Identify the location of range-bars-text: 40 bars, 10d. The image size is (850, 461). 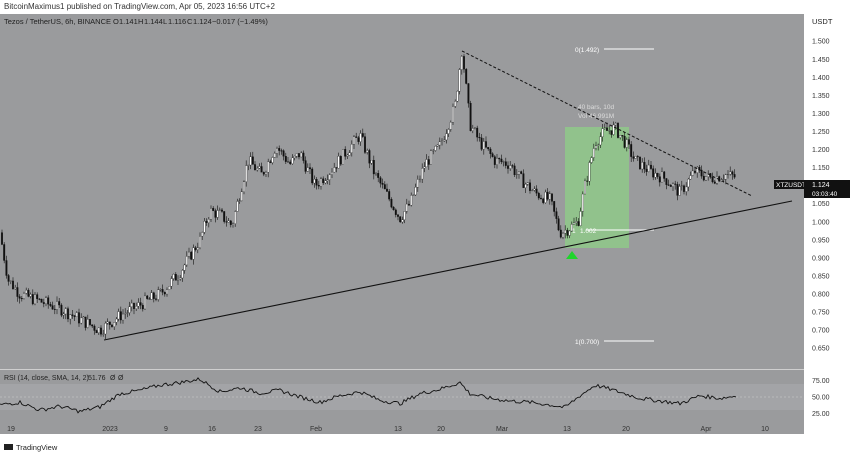
(596, 107).